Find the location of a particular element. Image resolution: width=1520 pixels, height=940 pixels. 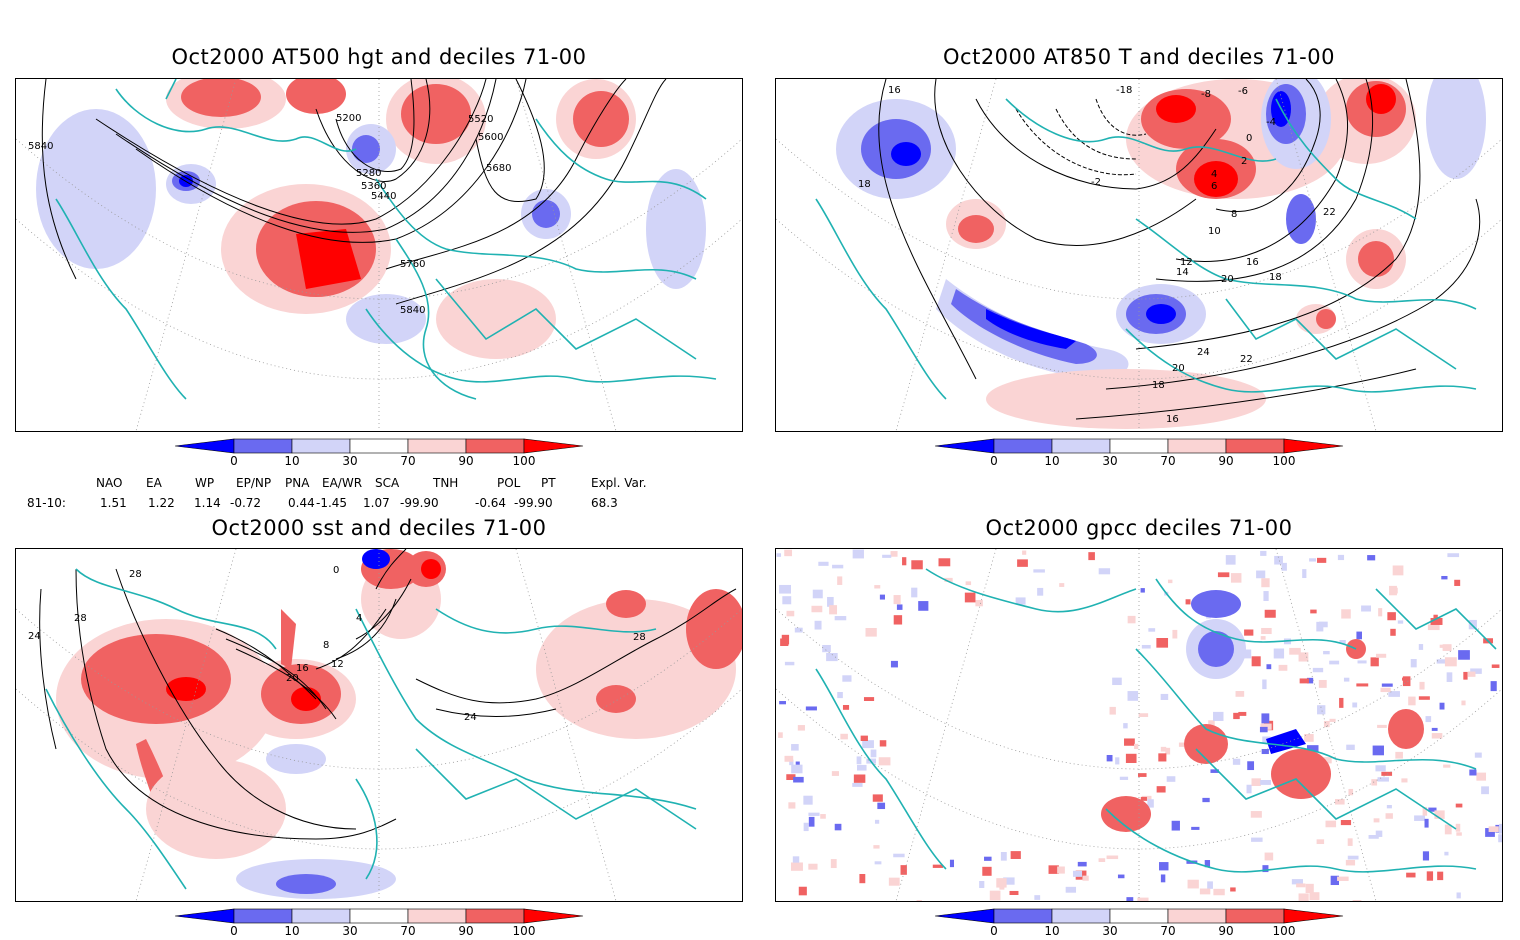

index-header: NAO is located at coordinates (109, 483).